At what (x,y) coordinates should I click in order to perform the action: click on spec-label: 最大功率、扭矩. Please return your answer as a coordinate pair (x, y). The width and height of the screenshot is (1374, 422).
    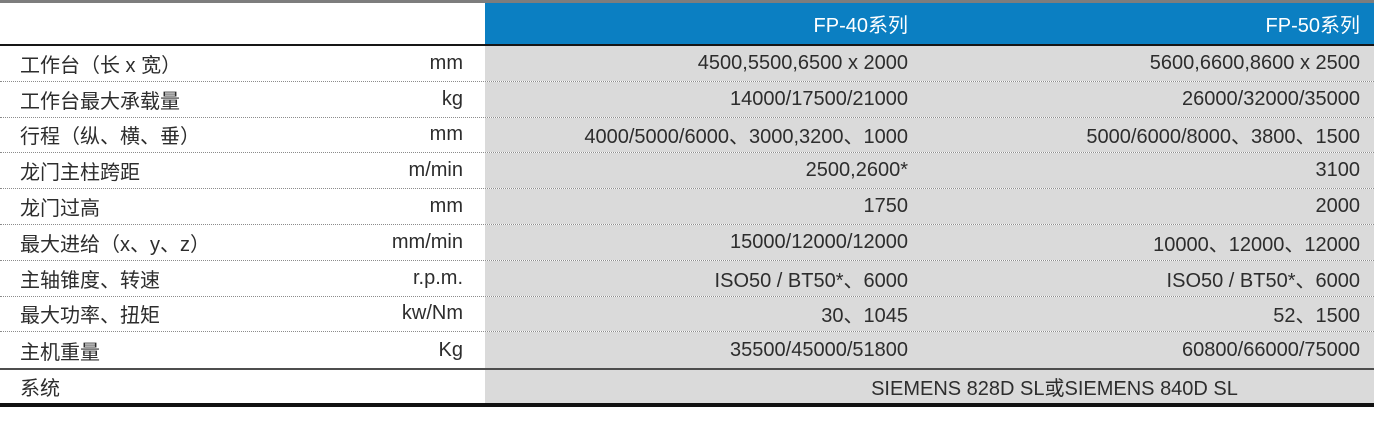
    Looking at the image, I should click on (162, 314).